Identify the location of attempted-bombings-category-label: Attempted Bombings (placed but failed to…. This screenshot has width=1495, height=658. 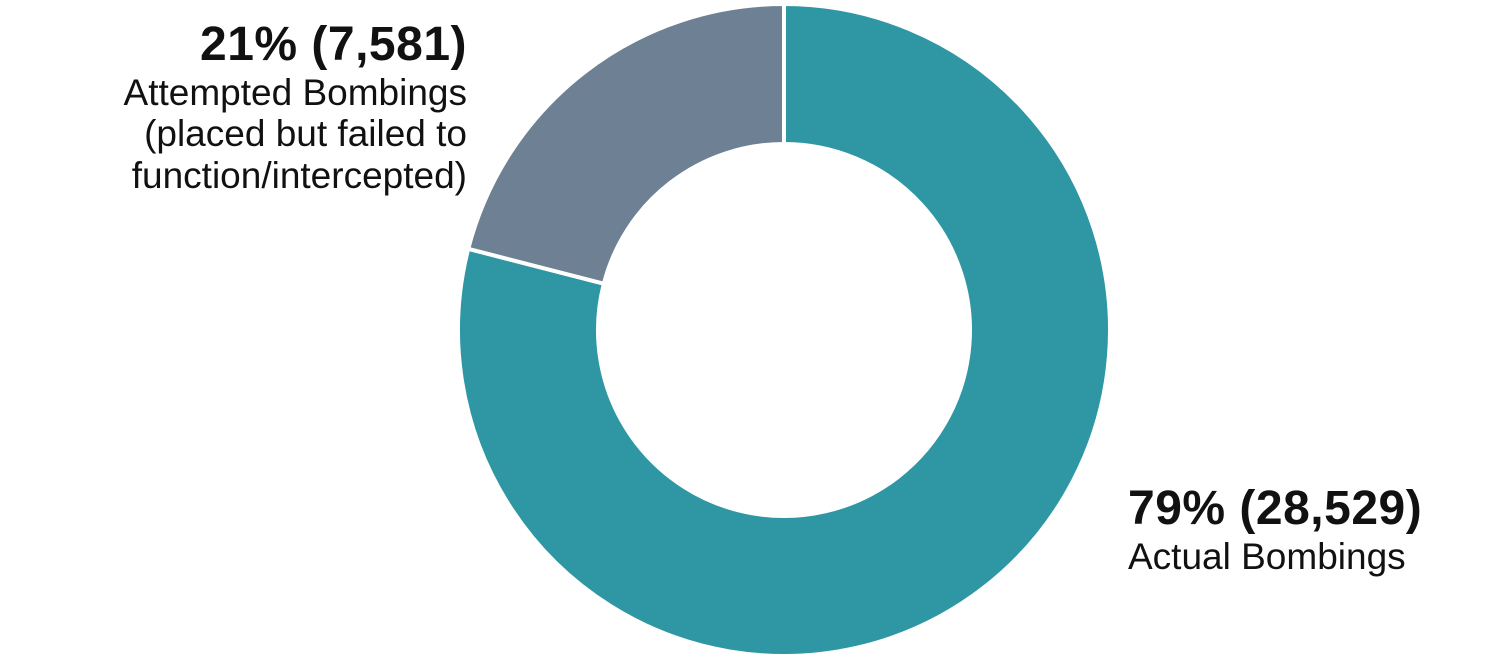
(295, 133).